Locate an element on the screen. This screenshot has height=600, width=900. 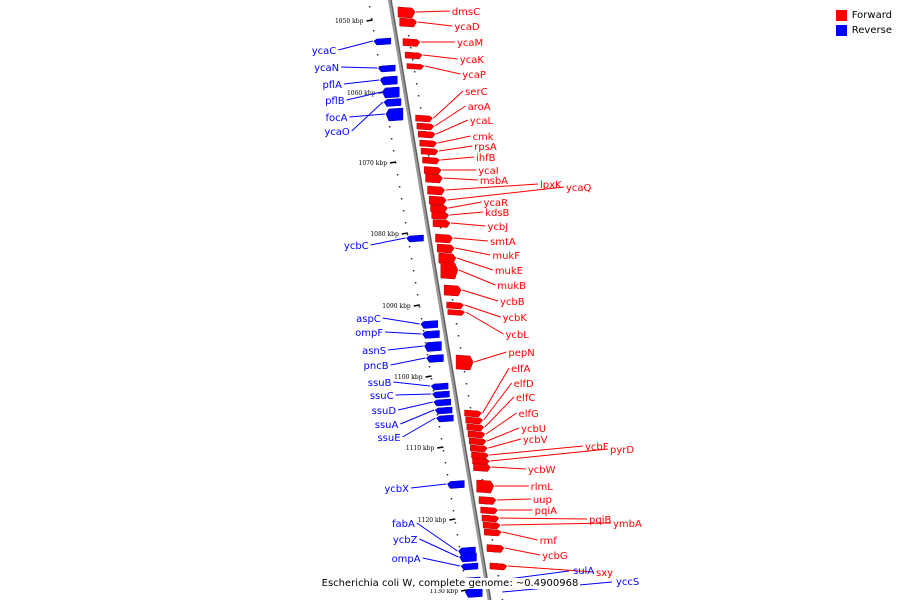
reverse-gene-ycbX is located at coordinates (456, 484).